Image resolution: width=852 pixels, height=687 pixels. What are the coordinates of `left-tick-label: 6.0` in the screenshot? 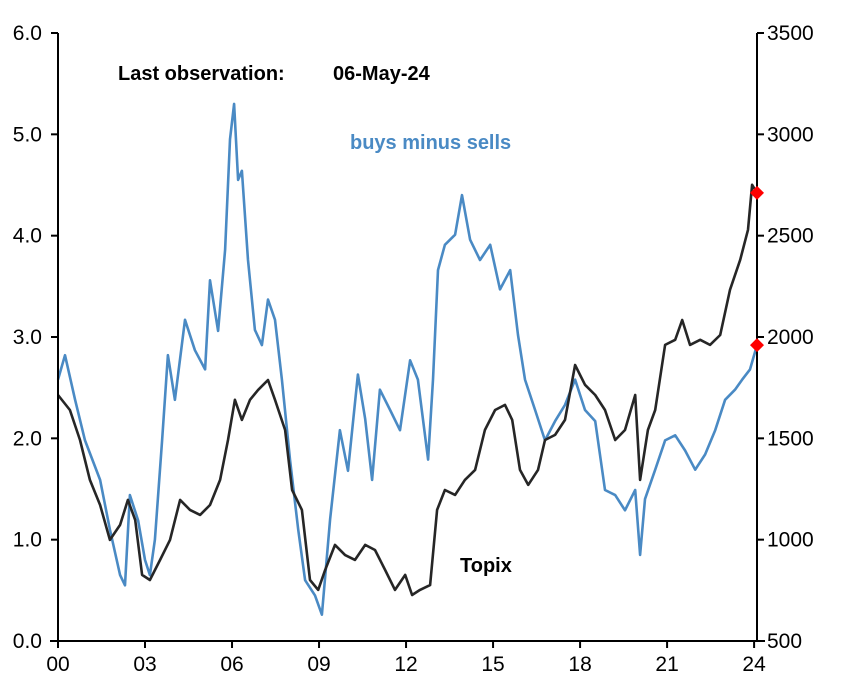 It's located at (27, 33).